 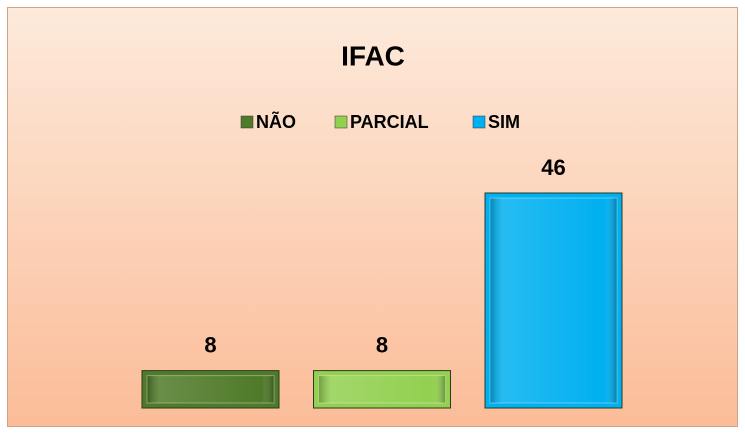 I want to click on legend-label: PARCIAL, so click(x=389, y=122).